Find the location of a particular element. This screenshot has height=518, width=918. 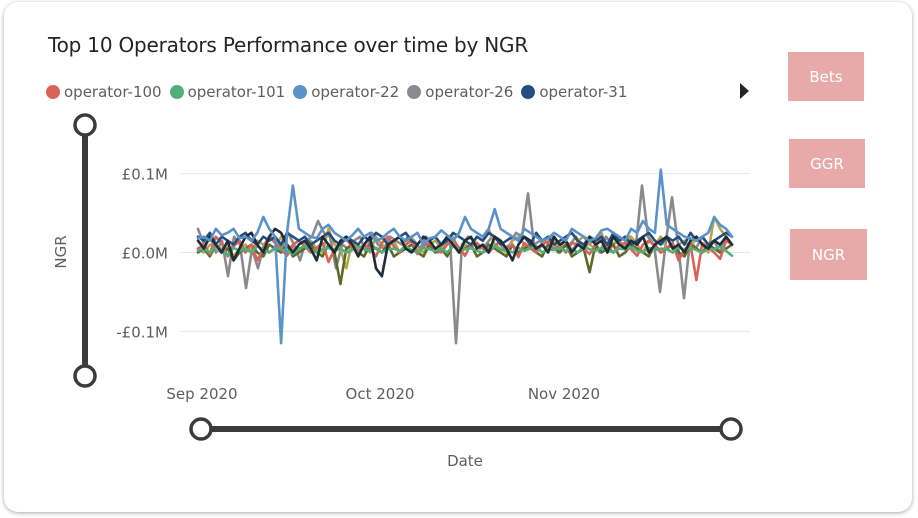

legend-item-operator-101: operator-101 is located at coordinates (227, 92).